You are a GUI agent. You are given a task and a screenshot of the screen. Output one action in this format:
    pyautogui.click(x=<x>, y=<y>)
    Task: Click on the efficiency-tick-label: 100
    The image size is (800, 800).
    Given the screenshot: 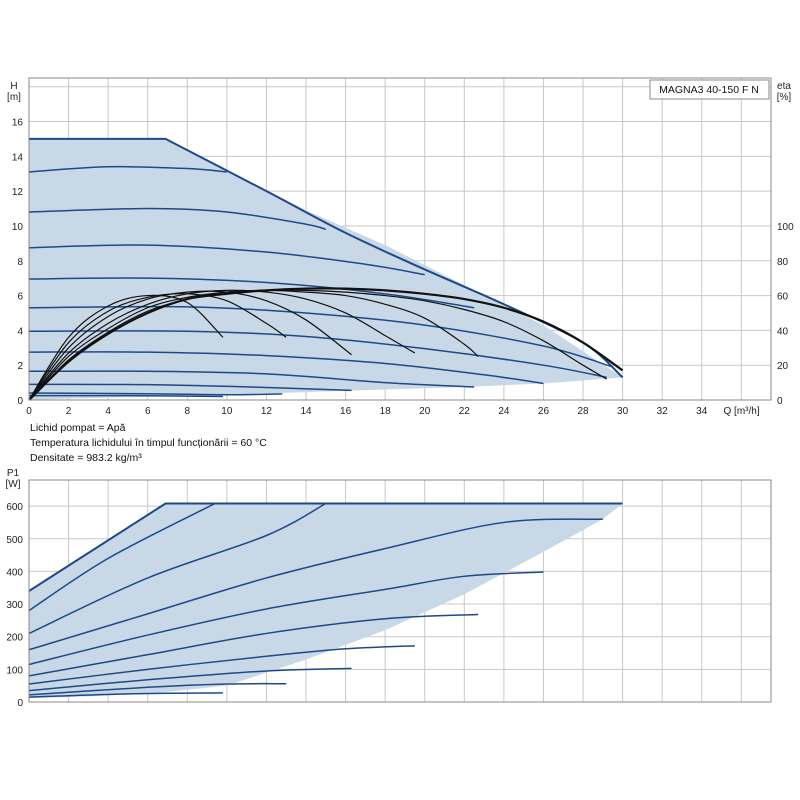 What is the action you would take?
    pyautogui.click(x=785, y=227)
    